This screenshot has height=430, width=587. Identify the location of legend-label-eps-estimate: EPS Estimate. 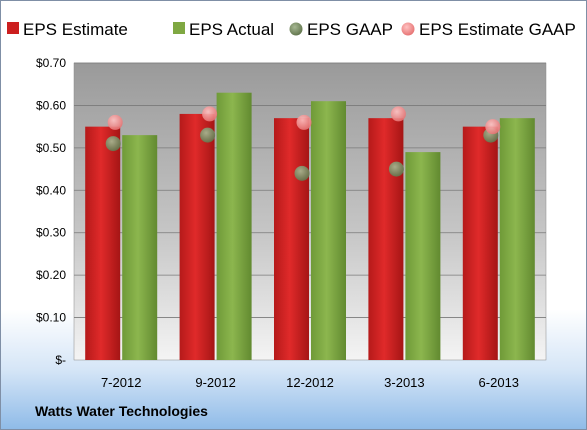
(75, 29).